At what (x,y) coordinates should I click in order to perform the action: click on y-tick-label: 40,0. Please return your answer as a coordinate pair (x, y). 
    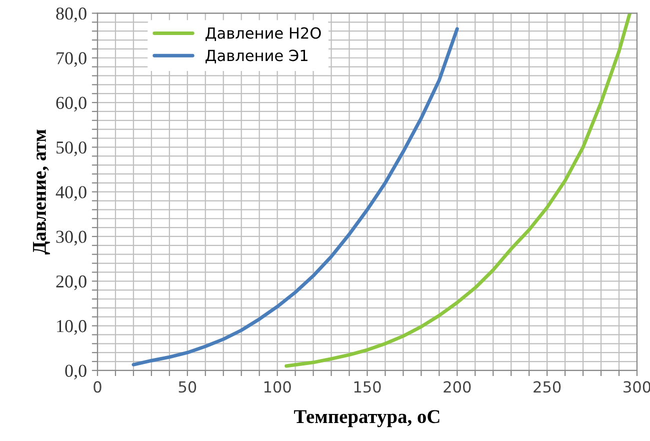
    Looking at the image, I should click on (71, 193).